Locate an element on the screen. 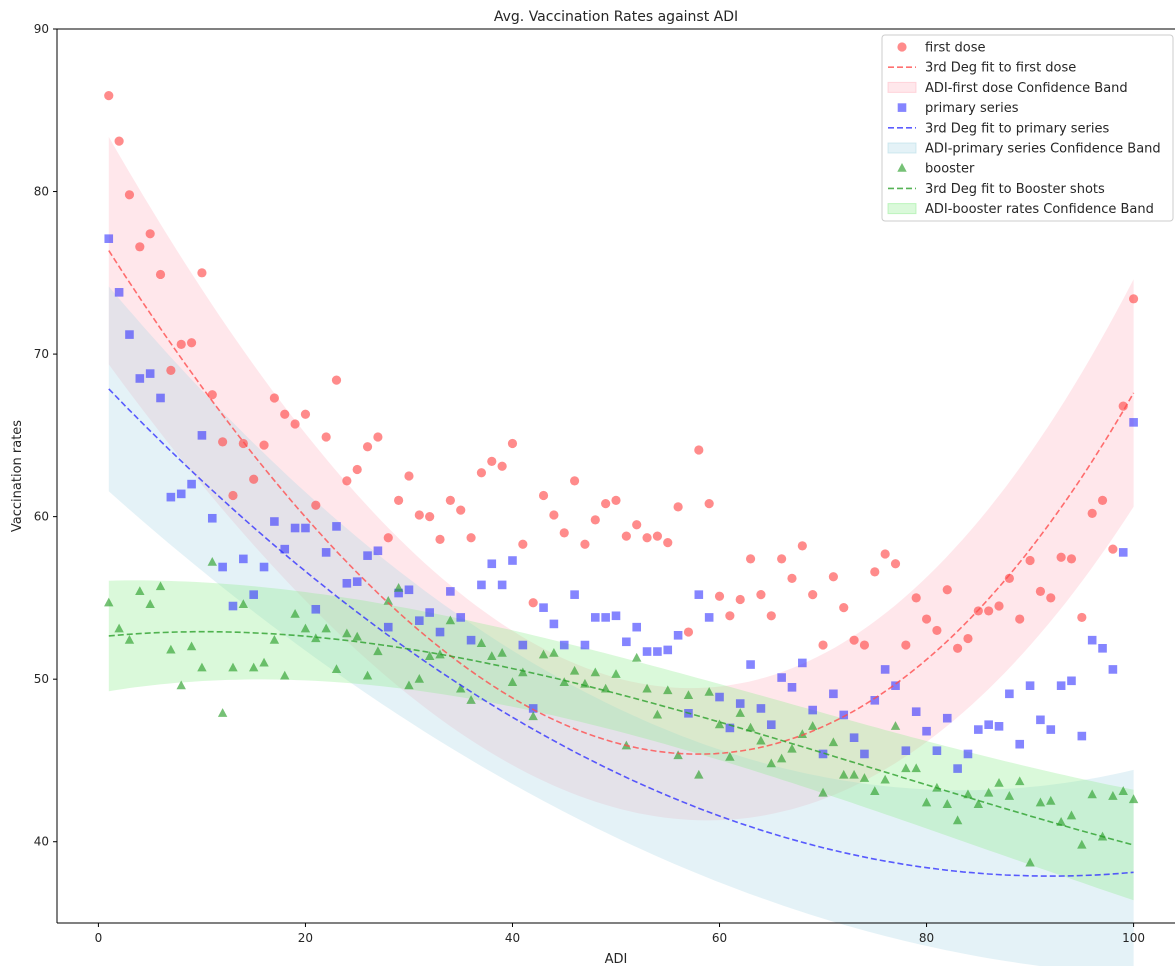 Image resolution: width=1175 pixels, height=966 pixels. x-tick-label: 60 is located at coordinates (719, 938).